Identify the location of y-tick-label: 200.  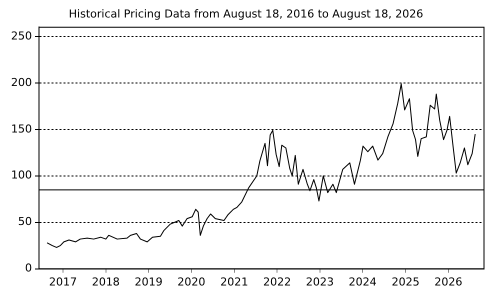
(21, 82).